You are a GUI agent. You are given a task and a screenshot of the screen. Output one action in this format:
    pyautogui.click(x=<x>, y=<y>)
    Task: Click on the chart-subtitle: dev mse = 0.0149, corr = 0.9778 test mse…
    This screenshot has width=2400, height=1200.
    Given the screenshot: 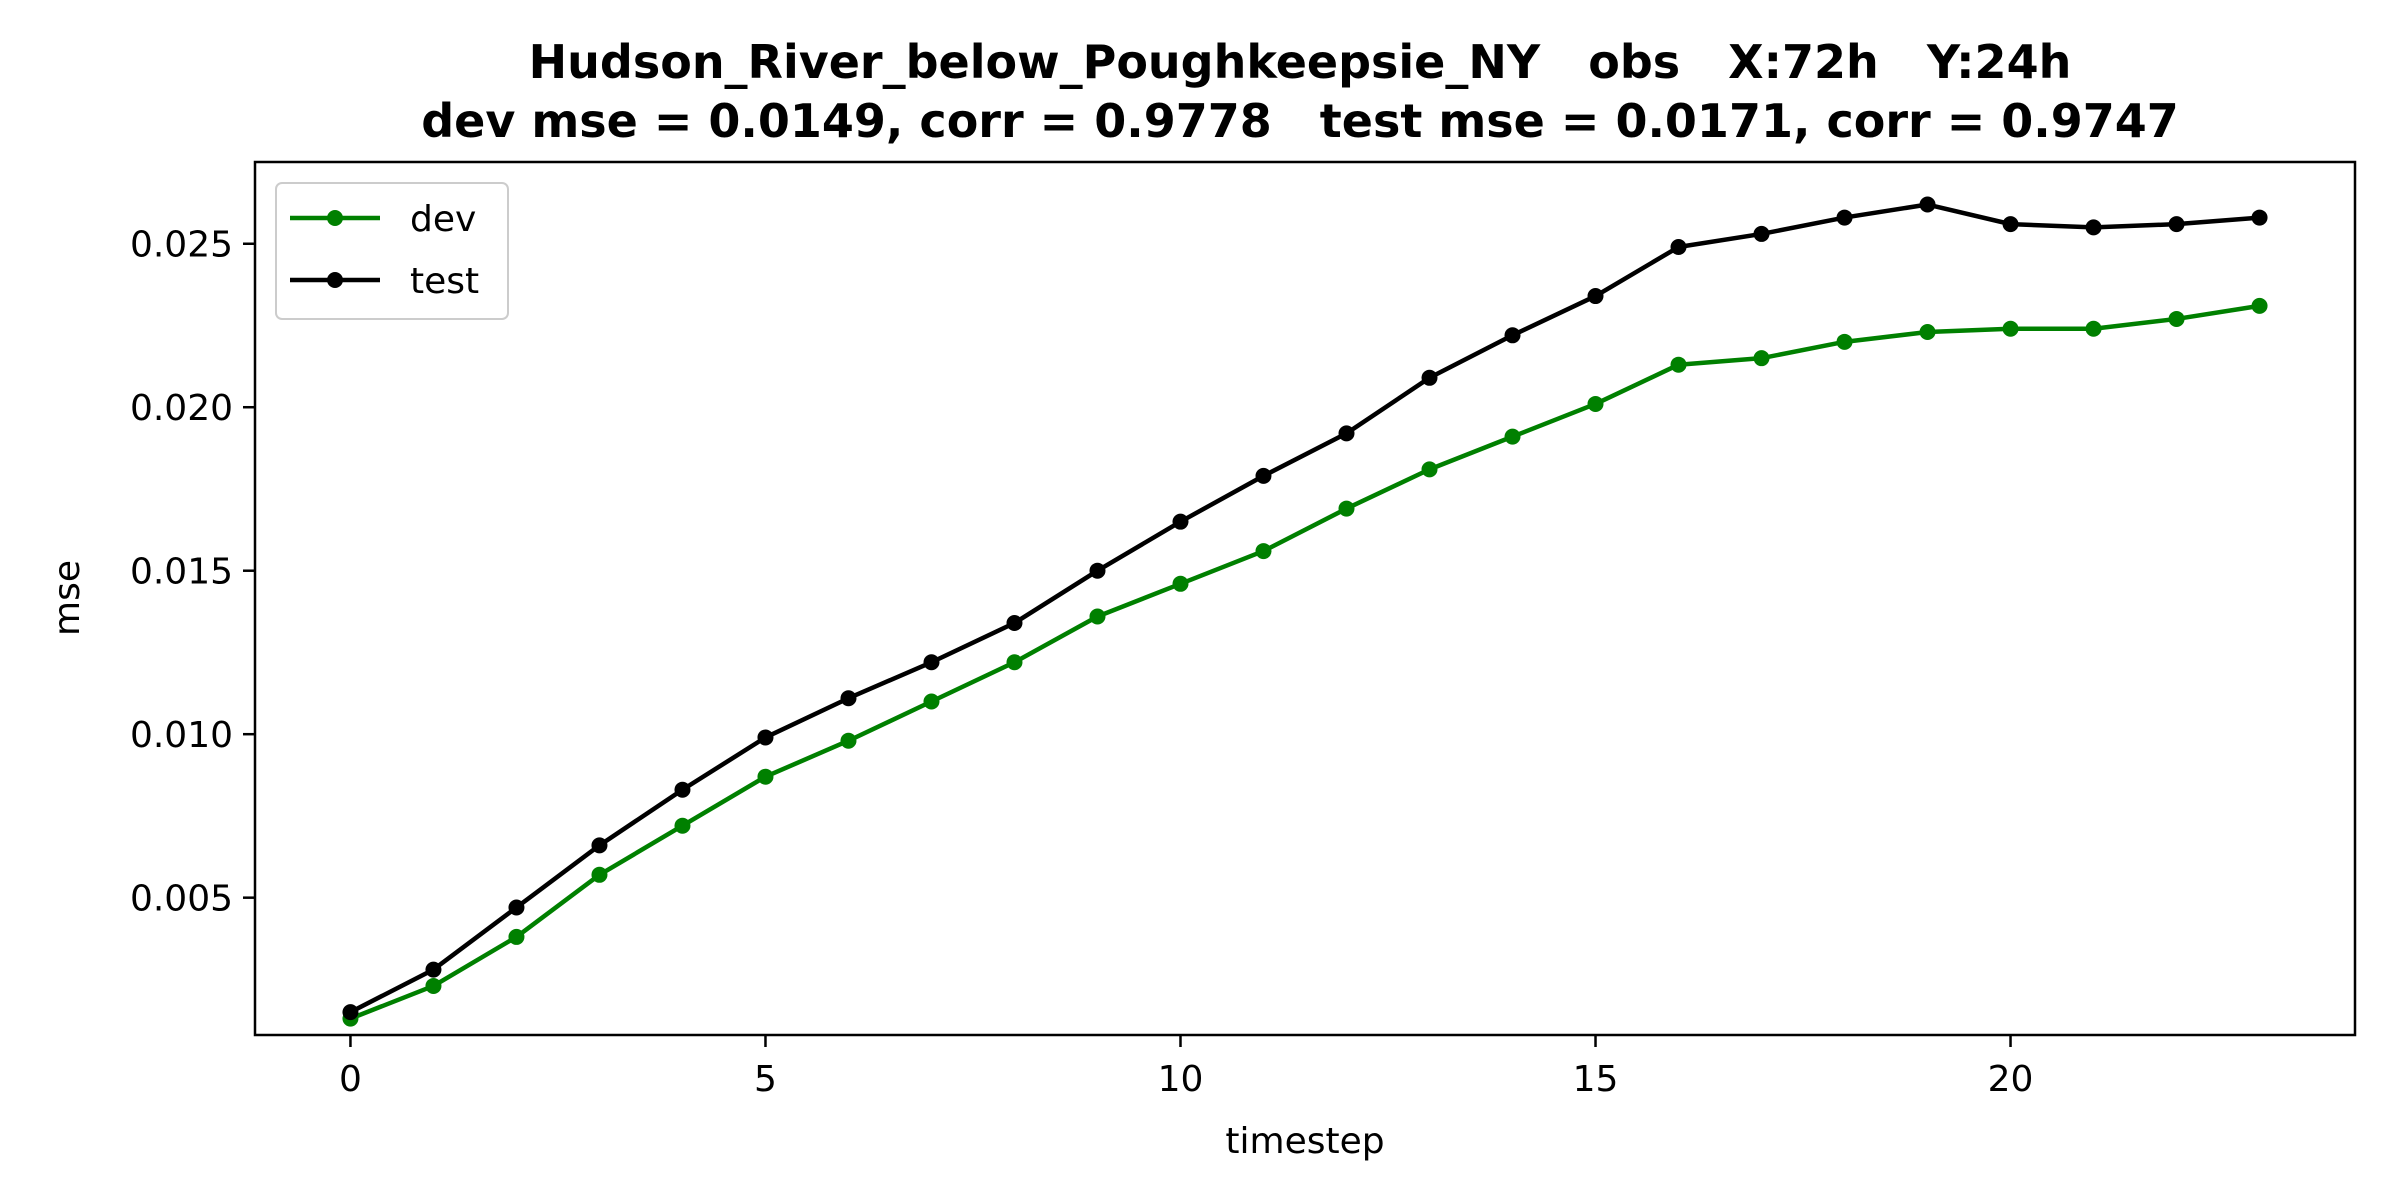 What is the action you would take?
    pyautogui.click(x=1300, y=121)
    